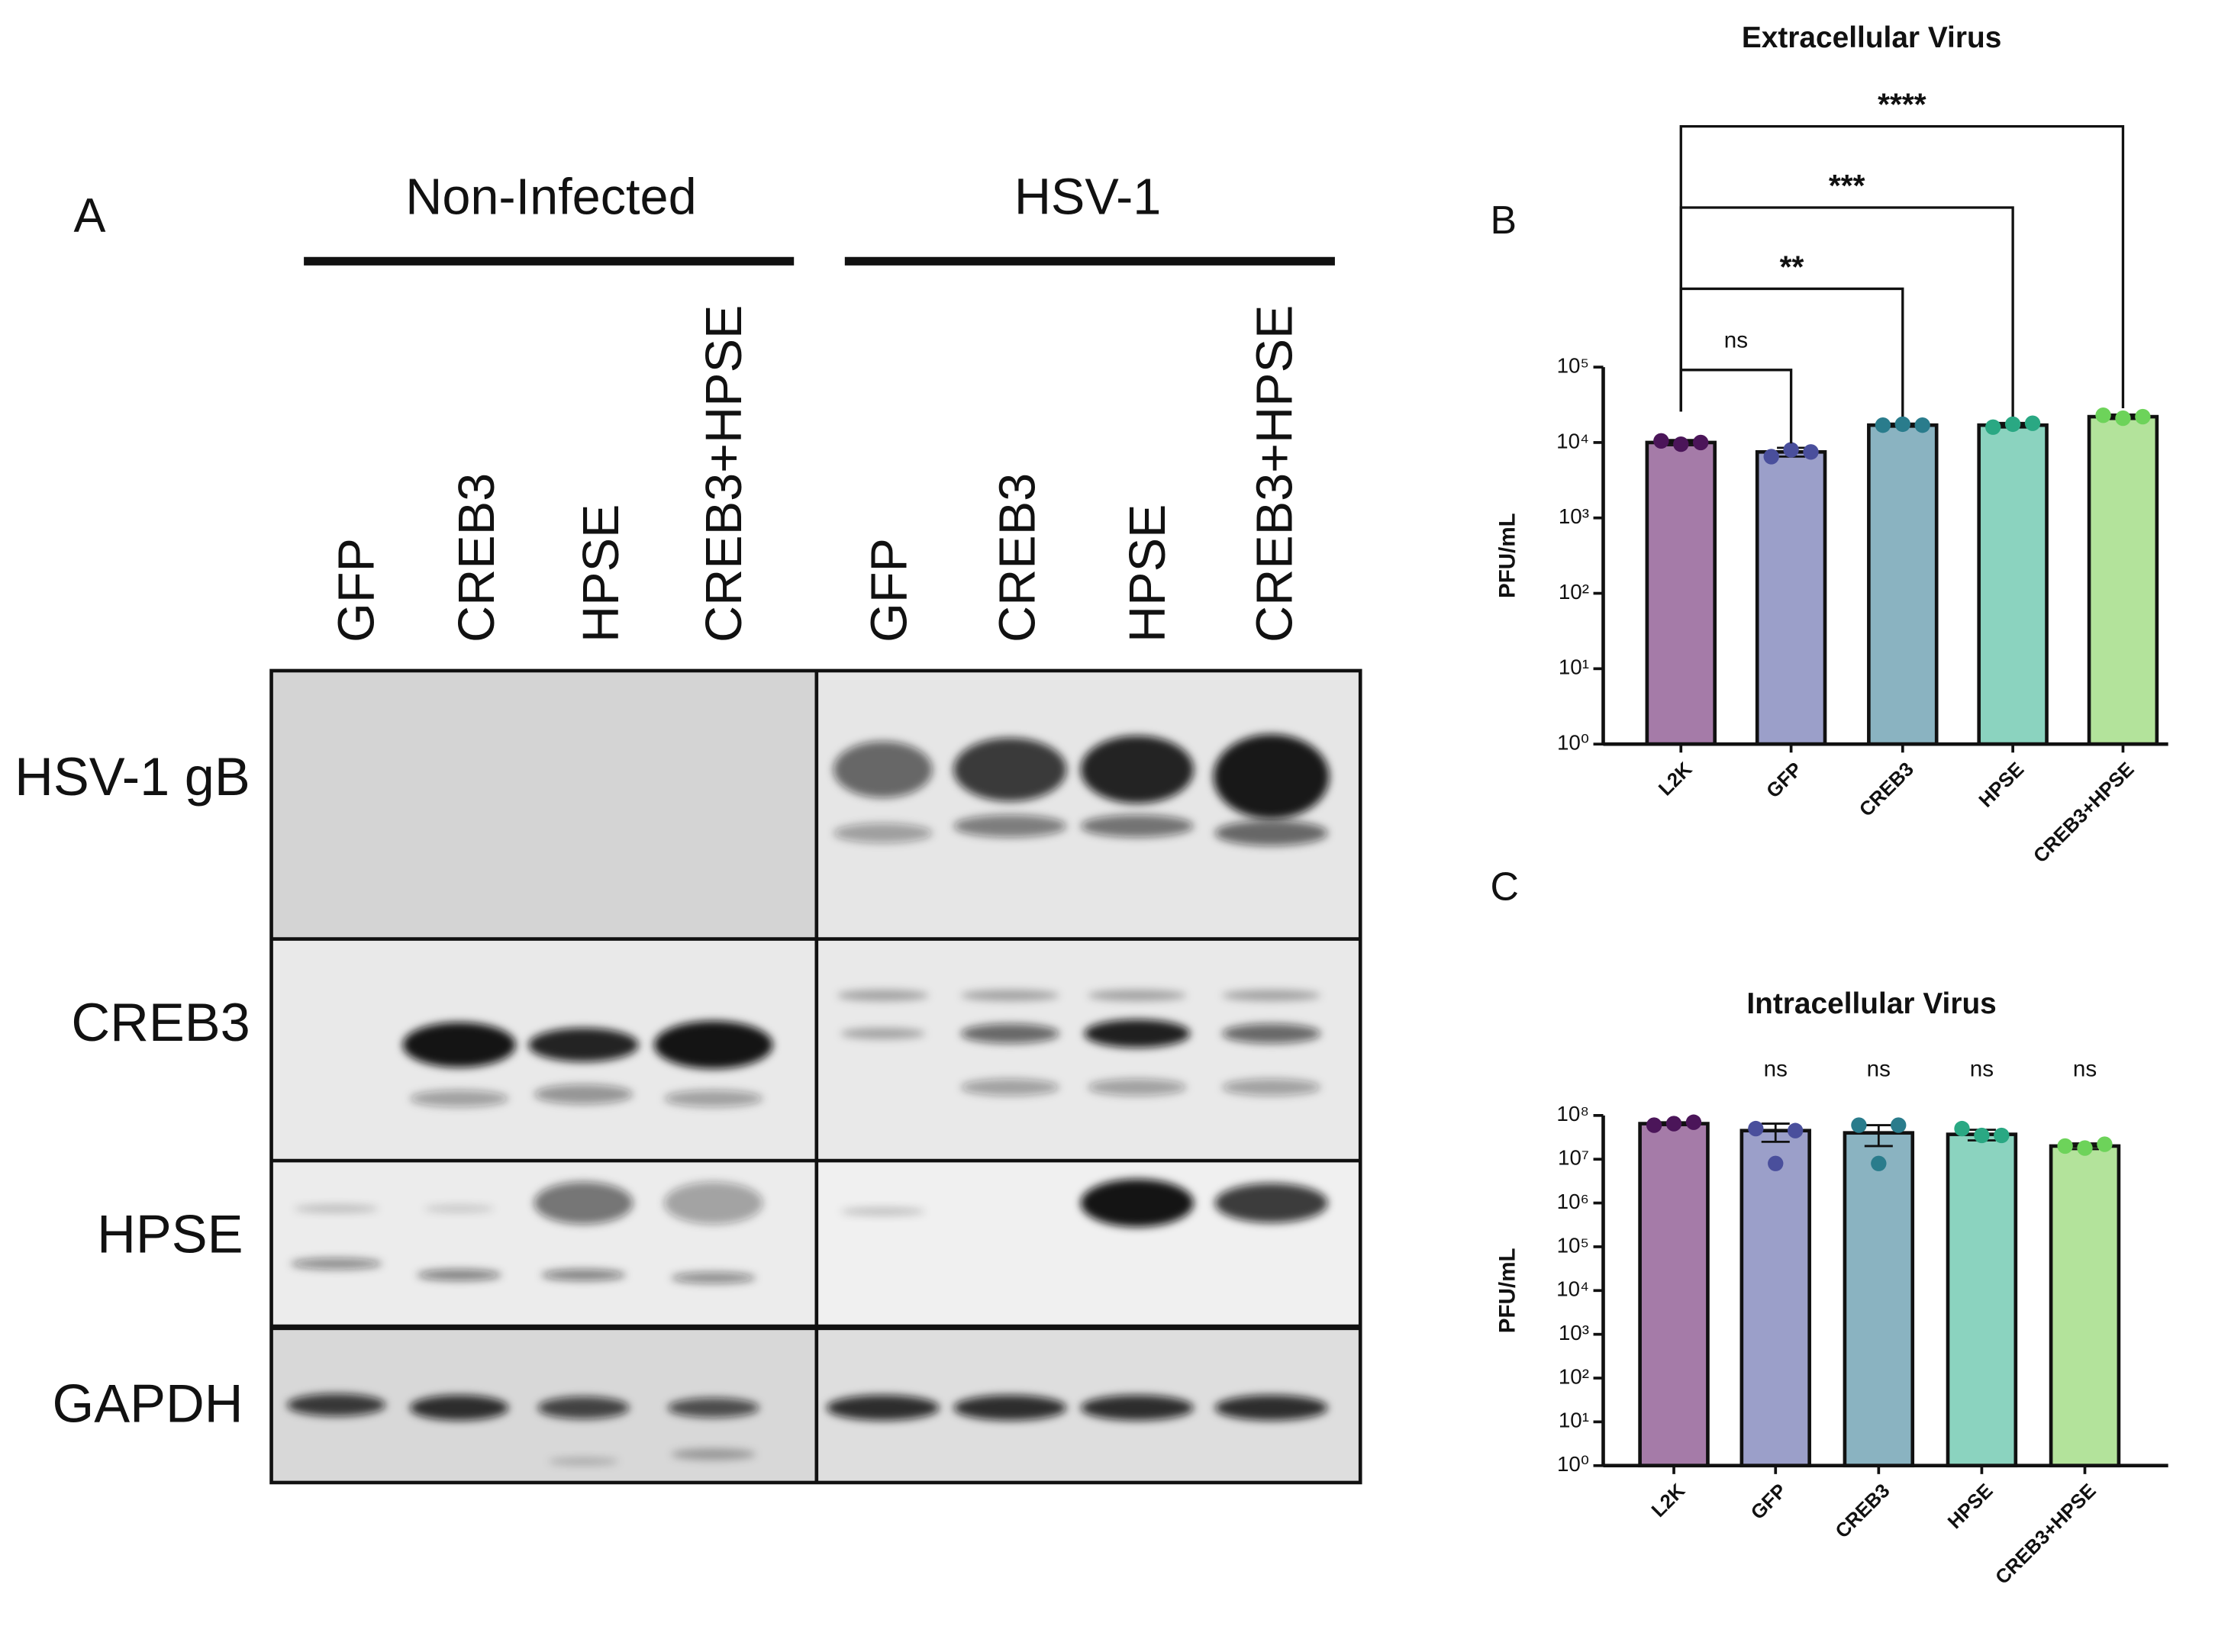 The height and width of the screenshot is (1652, 2215). I want to click on panel-label: B, so click(1503, 220).